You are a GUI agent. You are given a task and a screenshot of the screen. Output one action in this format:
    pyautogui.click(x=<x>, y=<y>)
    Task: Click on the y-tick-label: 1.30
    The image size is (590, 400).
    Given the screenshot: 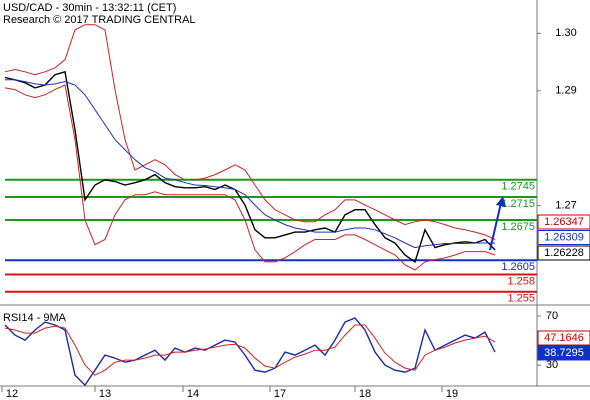 What is the action you would take?
    pyautogui.click(x=565, y=33)
    